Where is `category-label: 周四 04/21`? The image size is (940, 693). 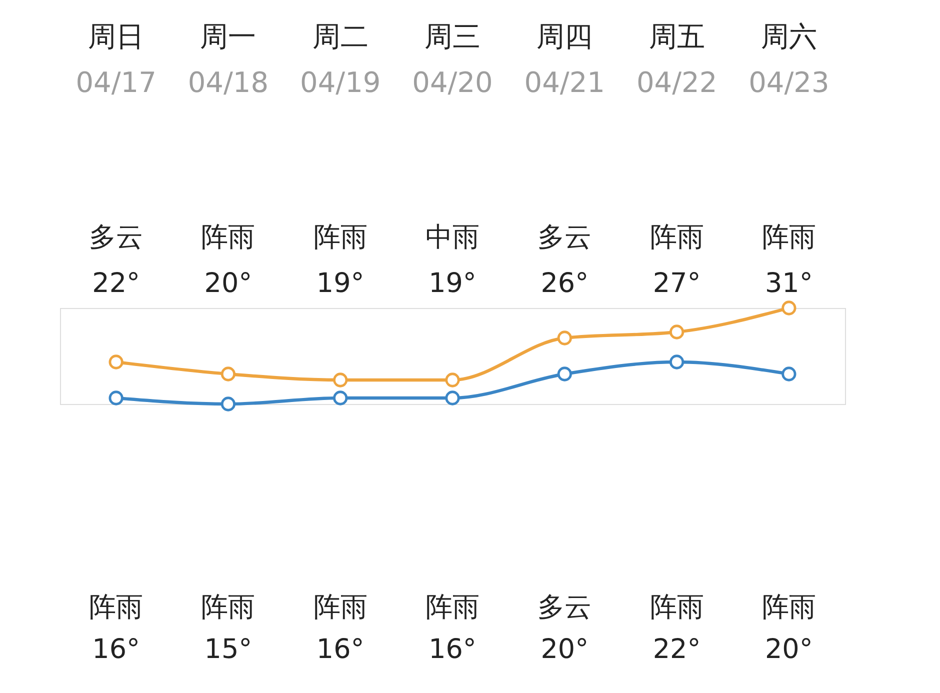
category-label: 周四 04/21 is located at coordinates (564, 59).